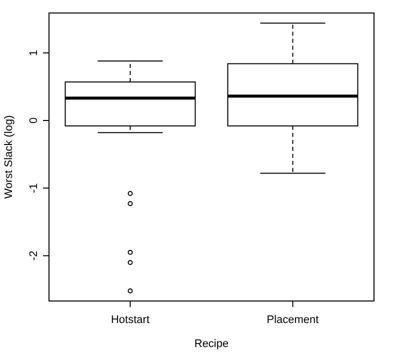  What do you see at coordinates (34, 188) in the screenshot?
I see `y-tick-label: -1` at bounding box center [34, 188].